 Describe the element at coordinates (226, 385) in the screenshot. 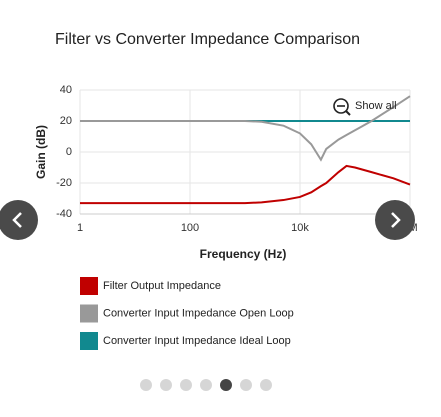

I see `dot-active` at that location.